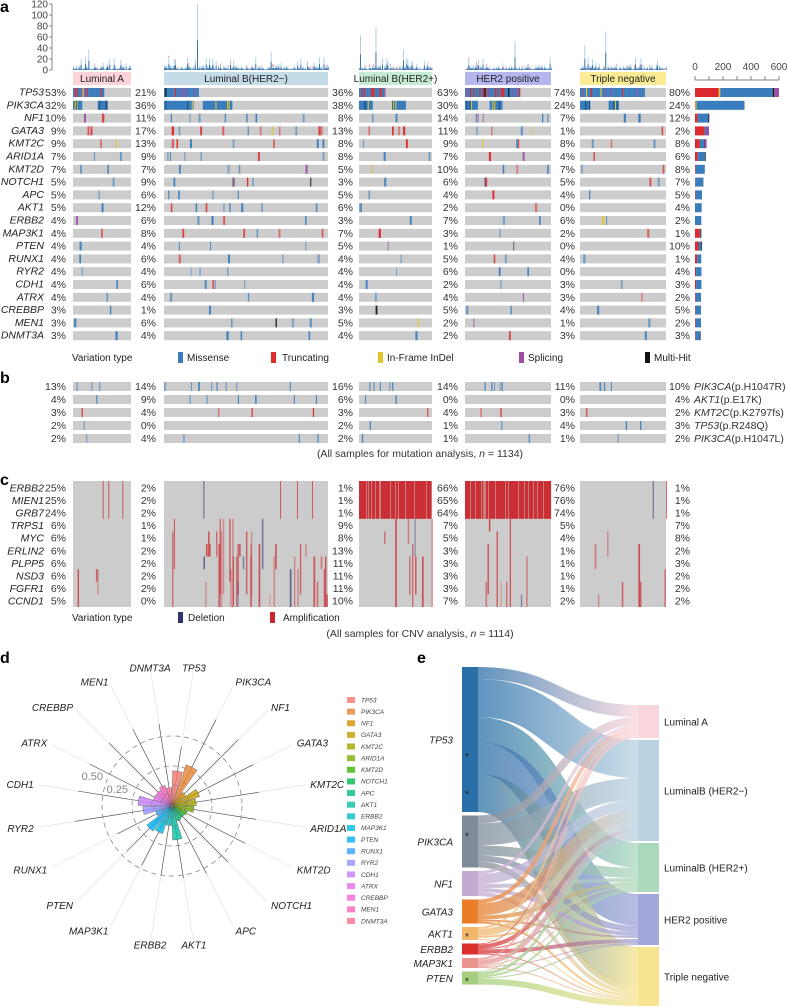 The image size is (787, 1007). Describe the element at coordinates (345, 488) in the screenshot. I see `cnv-frequency: 1%` at that location.